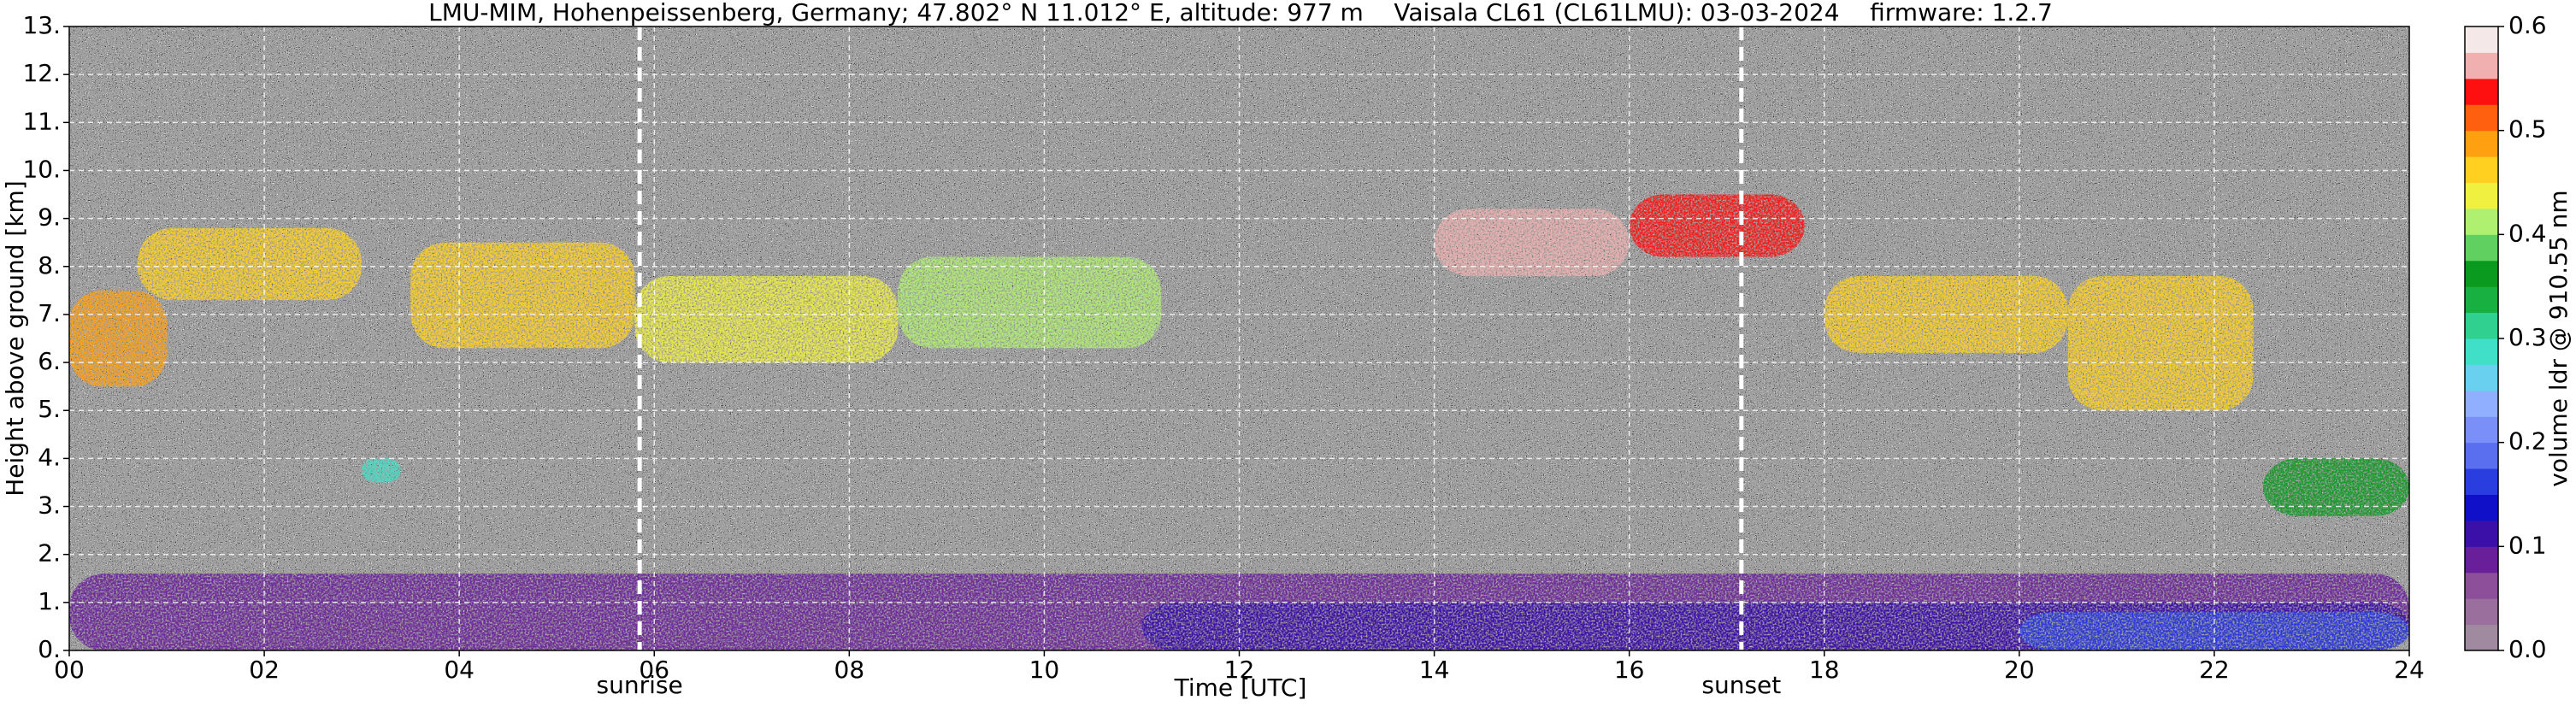  What do you see at coordinates (640, 685) in the screenshot?
I see `annotation-label: sunrise` at bounding box center [640, 685].